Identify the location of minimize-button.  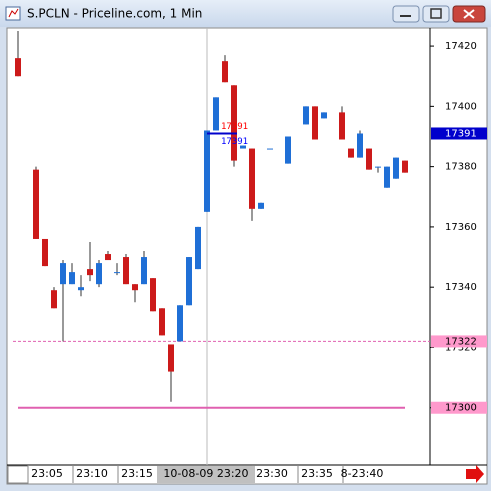
(406, 14).